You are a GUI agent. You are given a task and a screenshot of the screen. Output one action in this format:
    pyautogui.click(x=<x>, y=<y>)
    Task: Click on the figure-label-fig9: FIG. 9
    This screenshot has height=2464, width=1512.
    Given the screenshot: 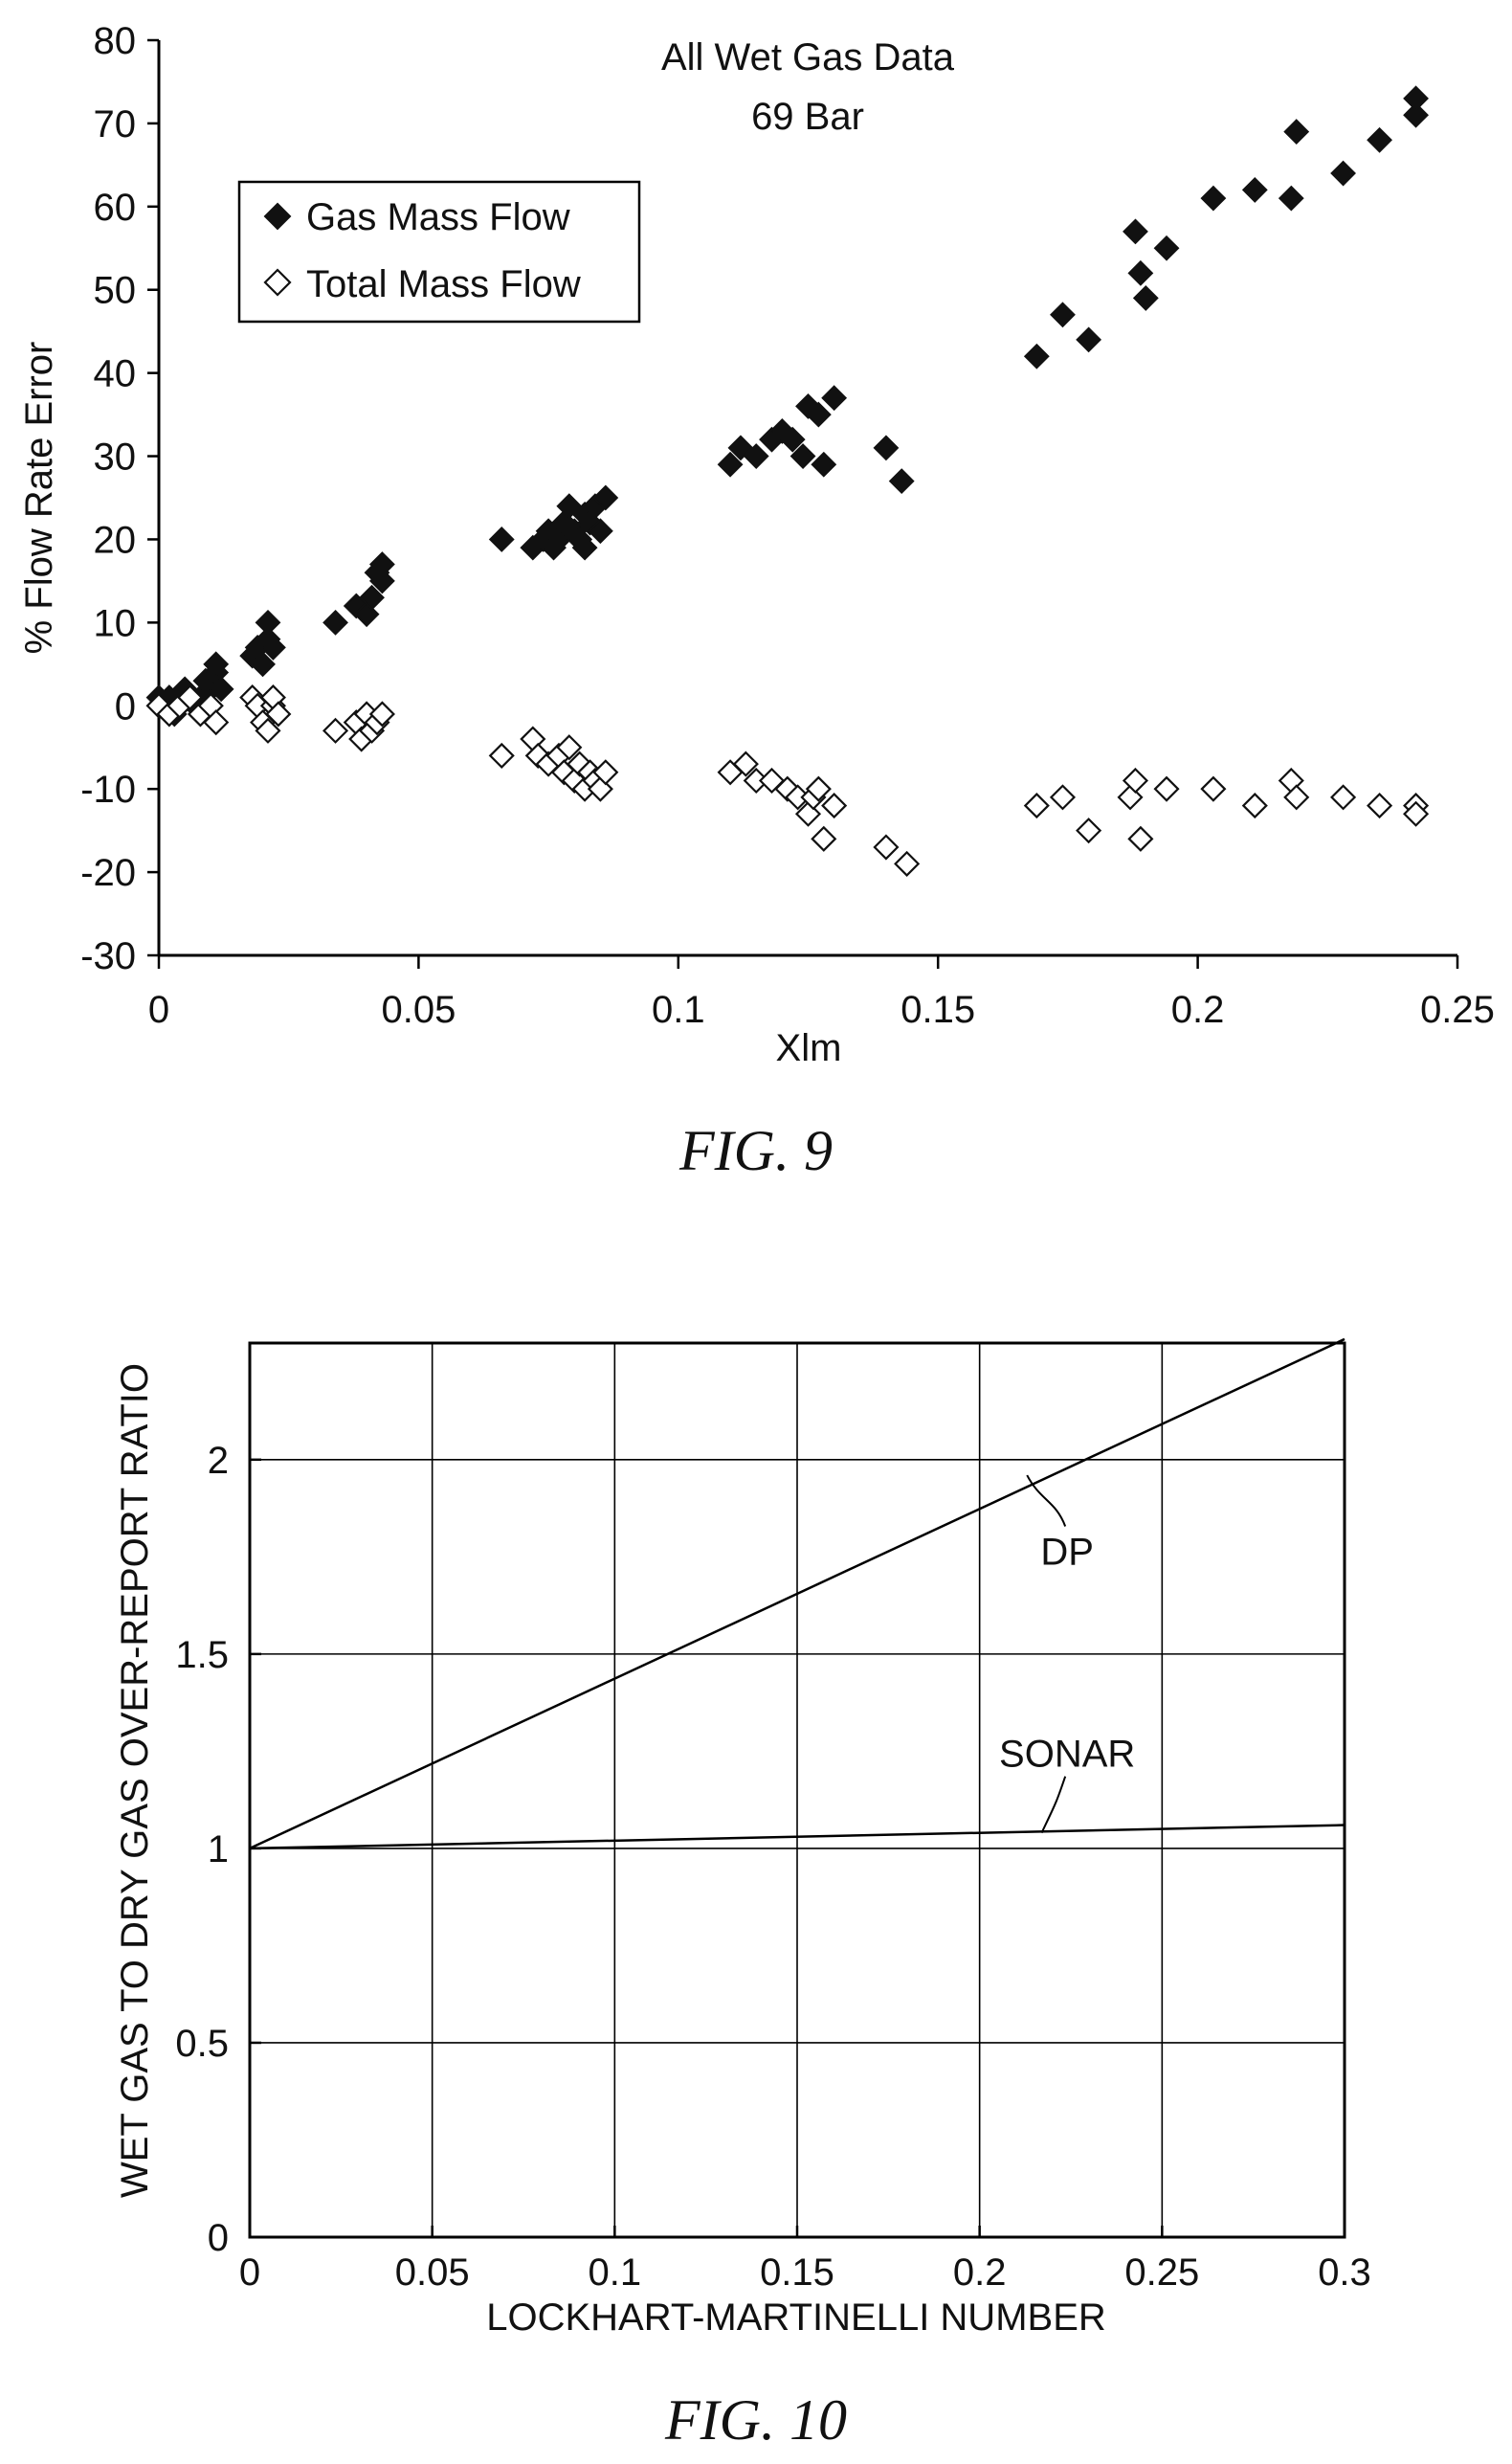 What is the action you would take?
    pyautogui.click(x=755, y=1150)
    